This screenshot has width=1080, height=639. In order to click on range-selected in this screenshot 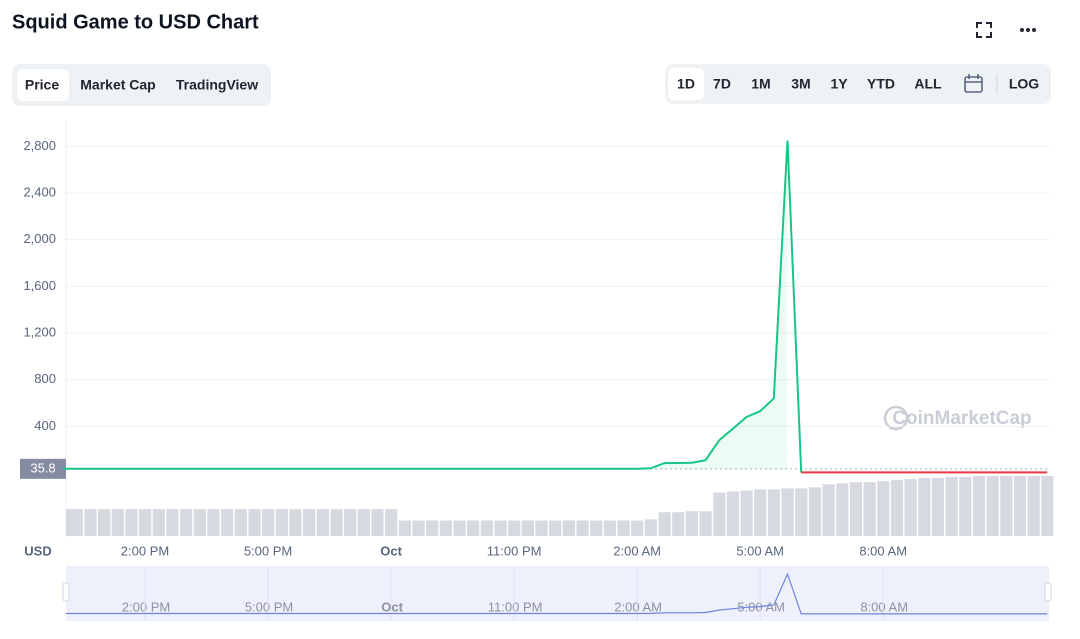, I will do `click(686, 84)`.